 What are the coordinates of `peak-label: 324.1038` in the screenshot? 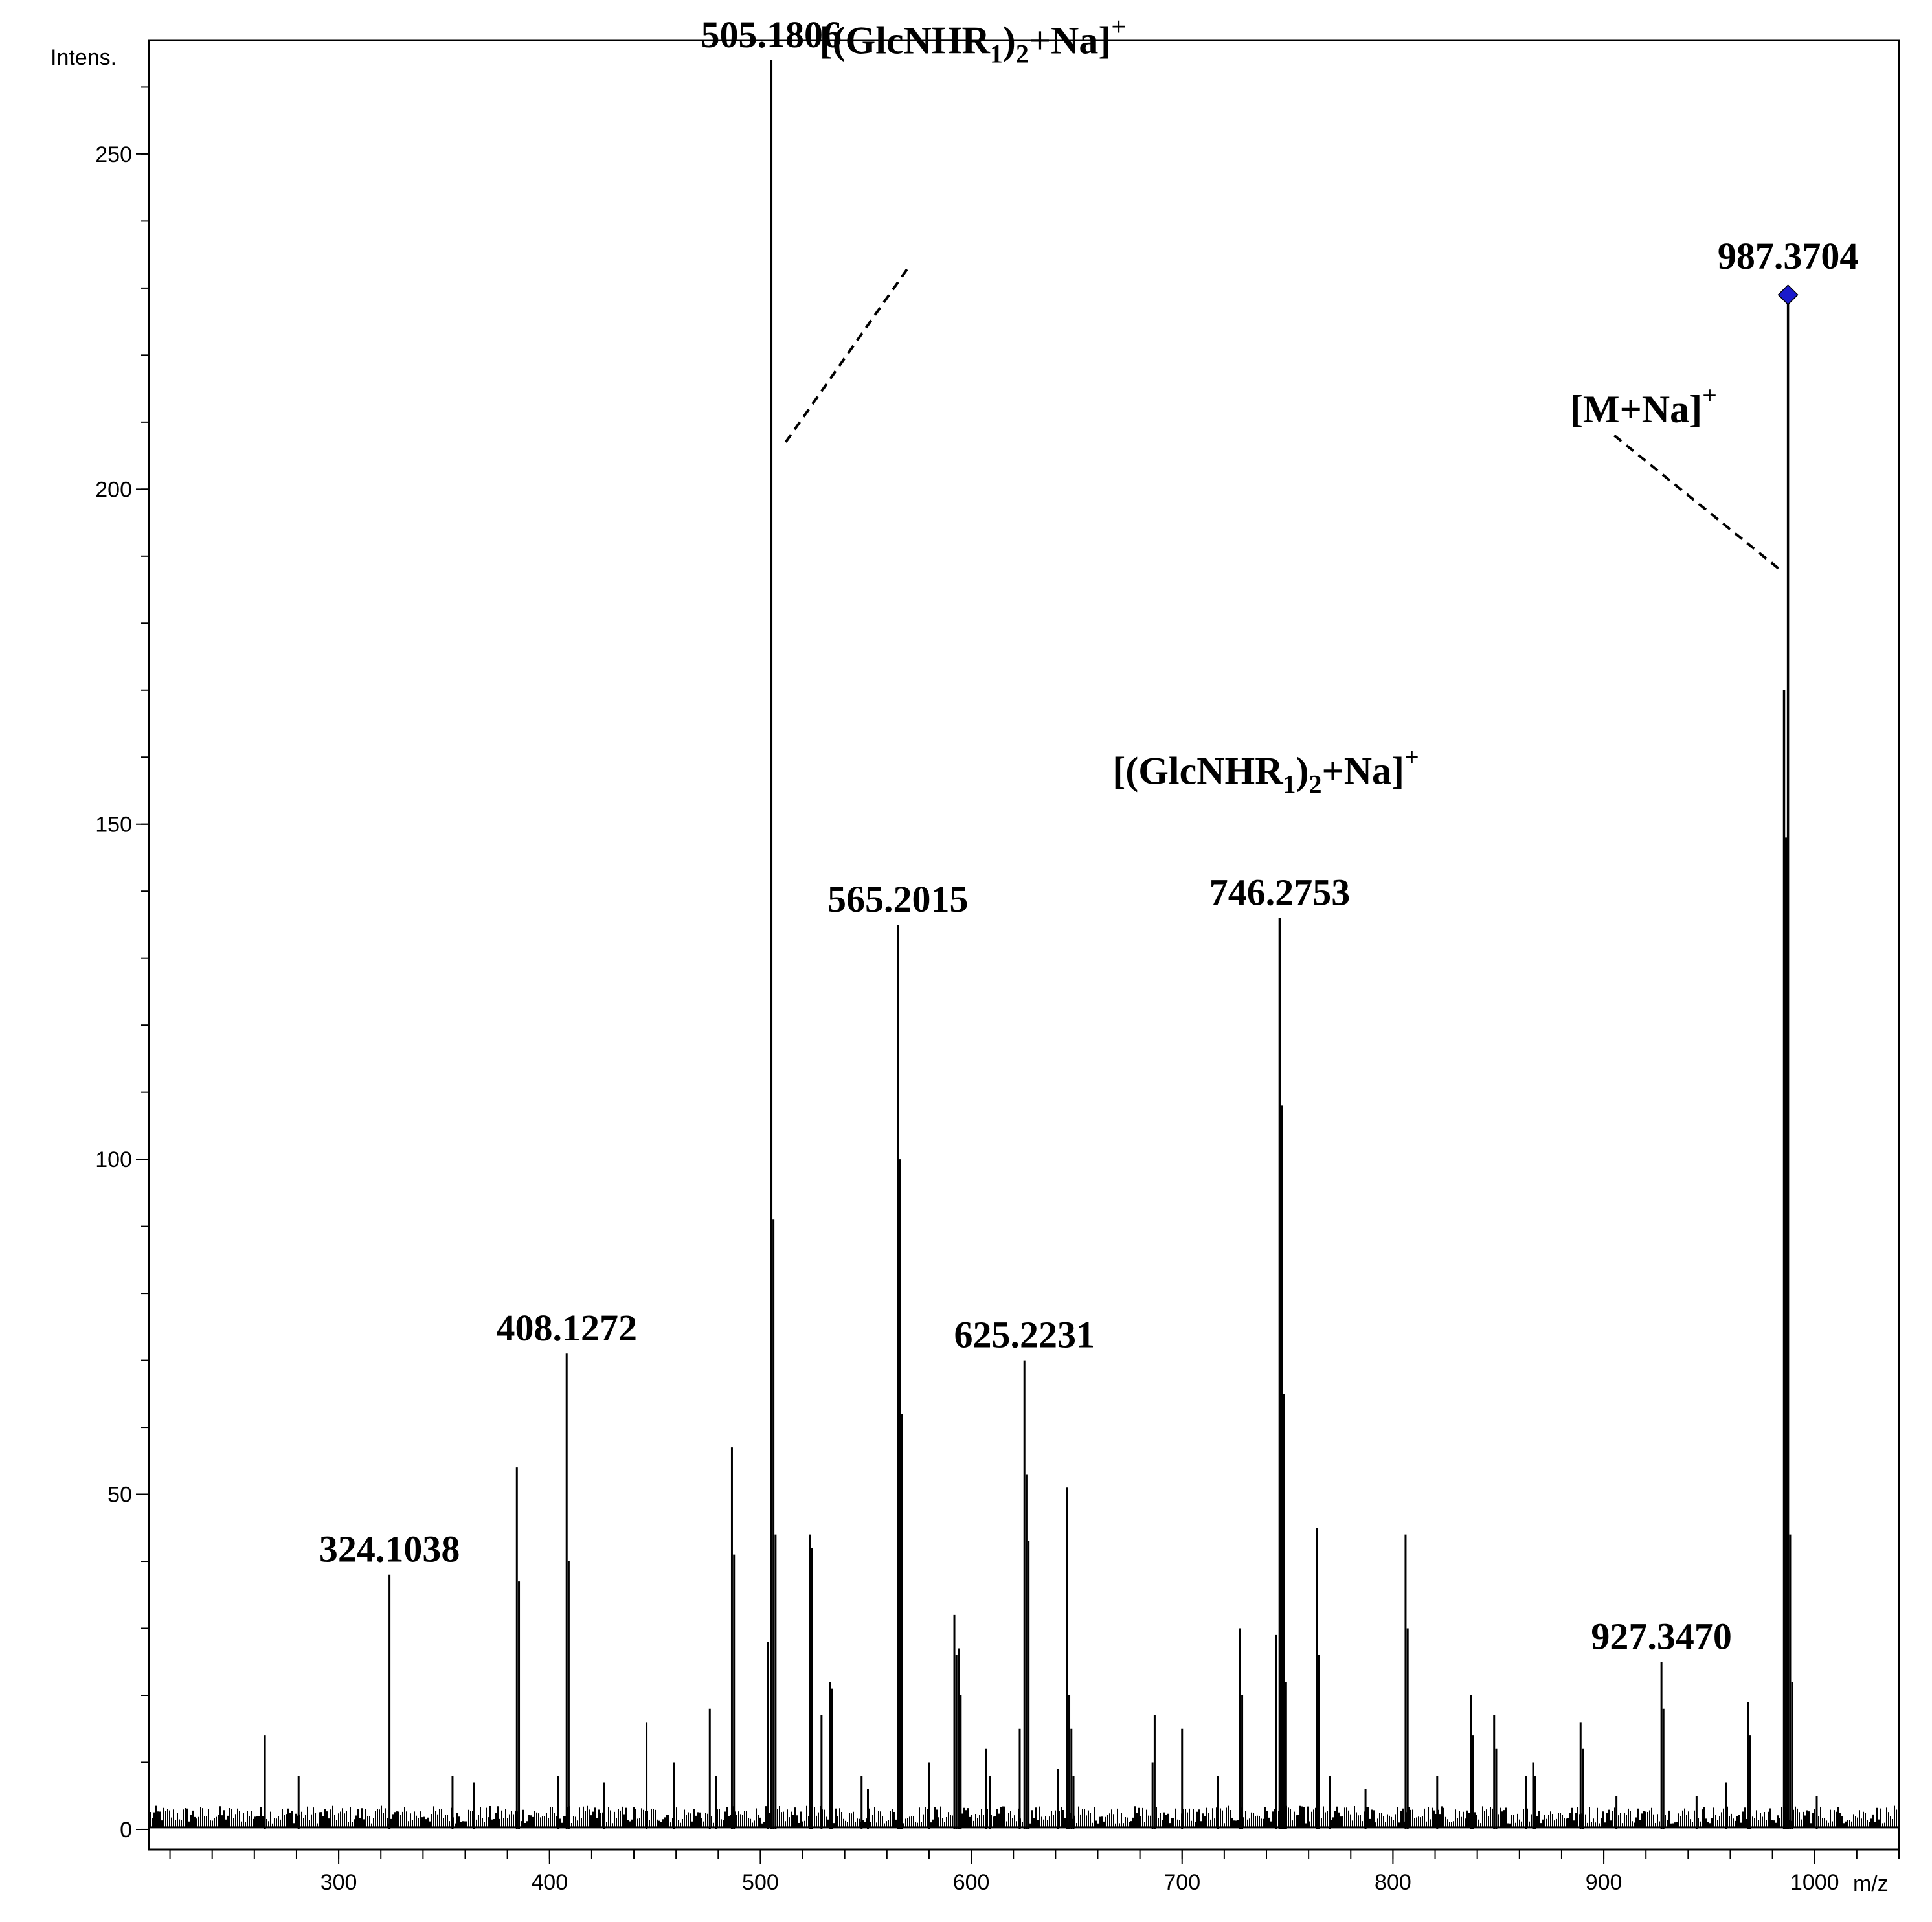 It's located at (390, 1549).